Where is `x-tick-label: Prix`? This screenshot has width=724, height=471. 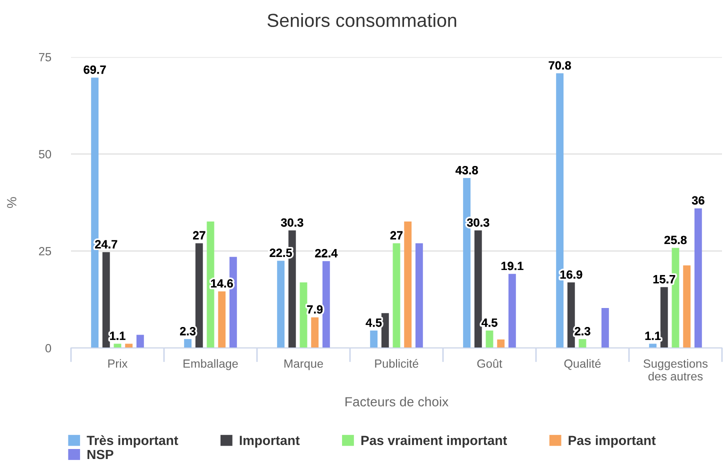 x-tick-label: Prix is located at coordinates (118, 363).